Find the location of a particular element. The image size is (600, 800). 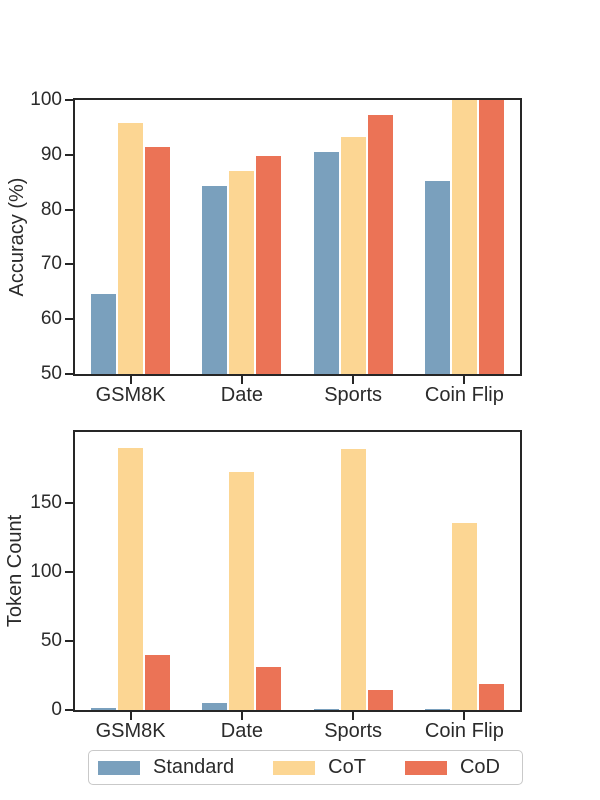

y-tick-label: 70 is located at coordinates (51, 264).